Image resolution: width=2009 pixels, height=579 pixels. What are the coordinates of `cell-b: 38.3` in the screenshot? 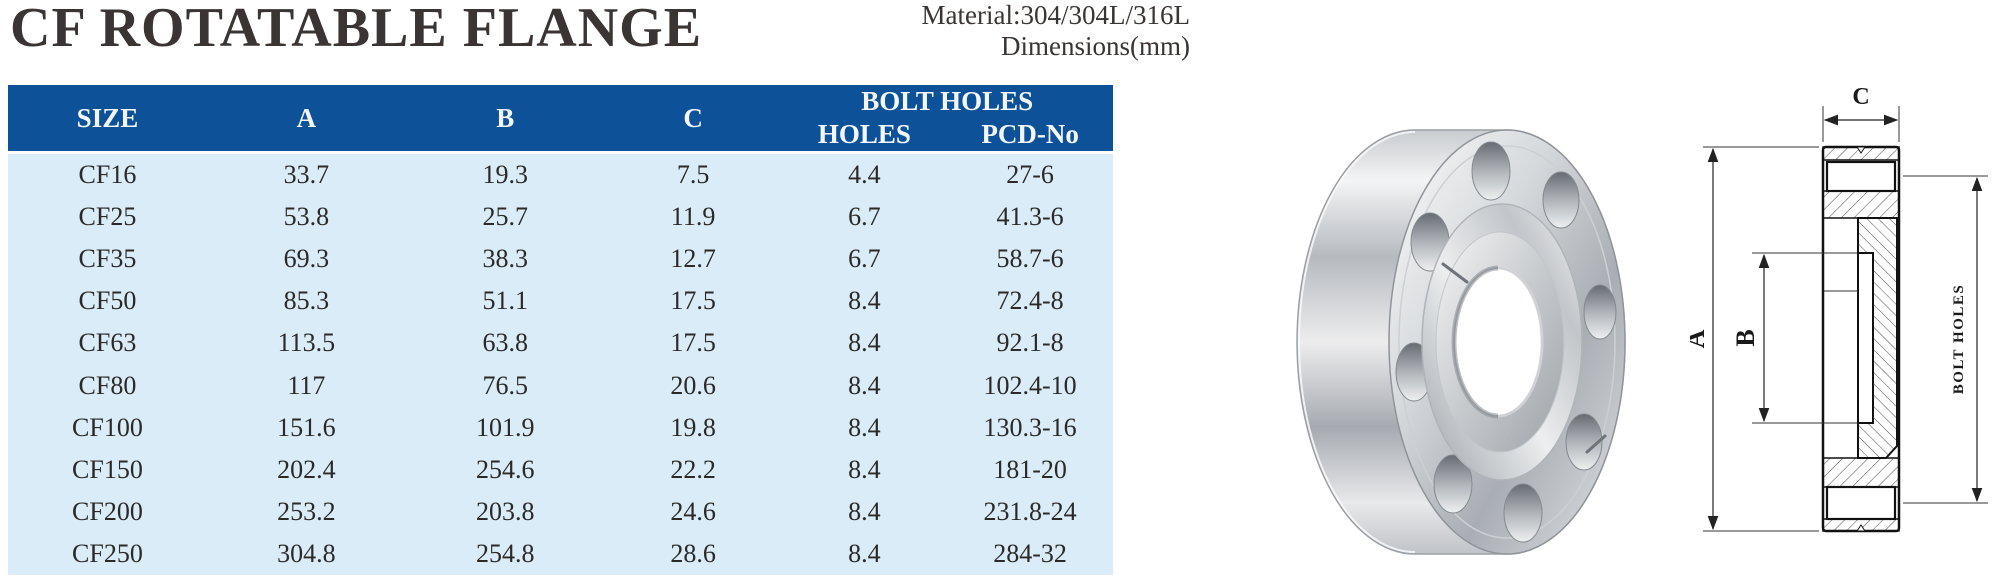 It's located at (505, 259).